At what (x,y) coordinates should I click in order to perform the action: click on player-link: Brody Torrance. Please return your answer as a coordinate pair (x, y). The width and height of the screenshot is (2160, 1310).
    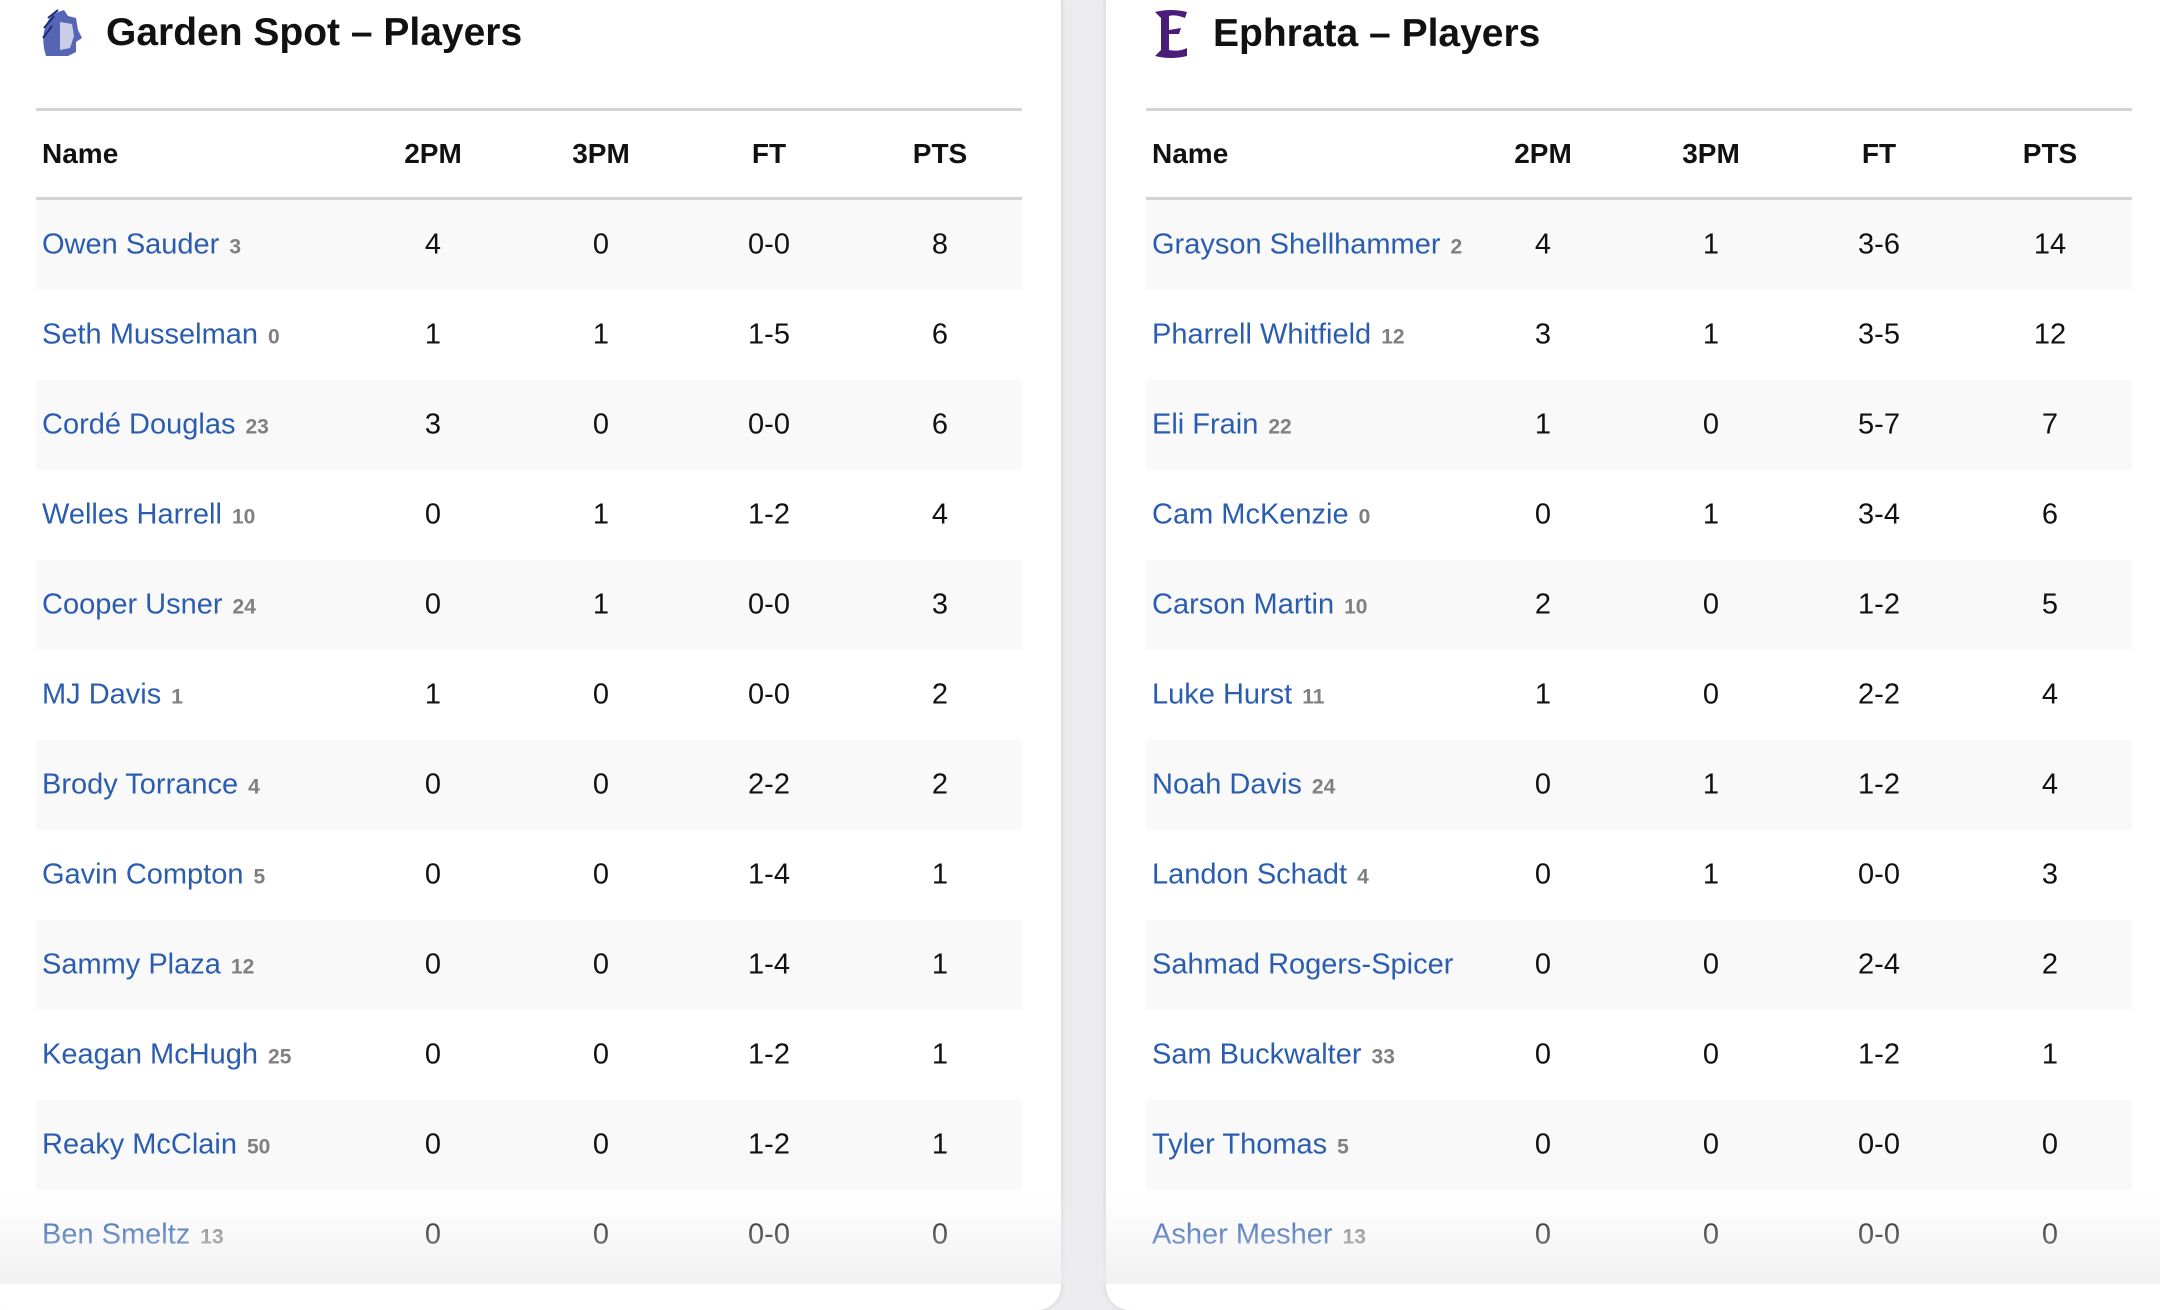
    Looking at the image, I should click on (140, 784).